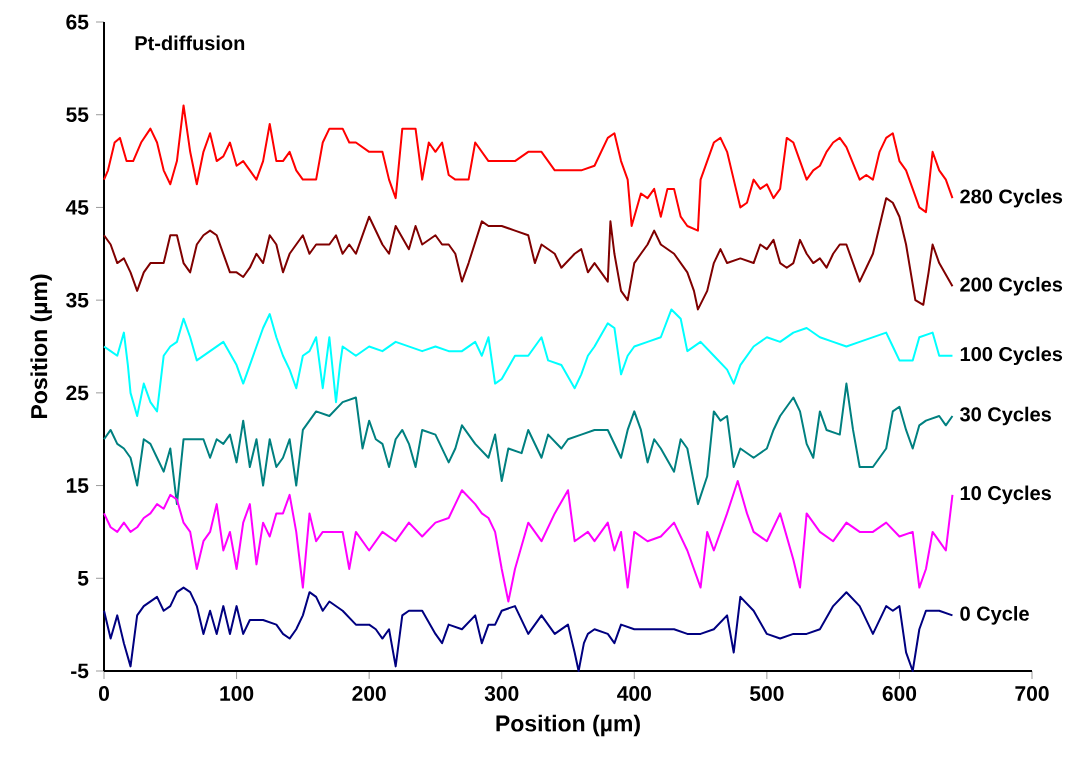  I want to click on y-tick-label: -5, so click(80, 671).